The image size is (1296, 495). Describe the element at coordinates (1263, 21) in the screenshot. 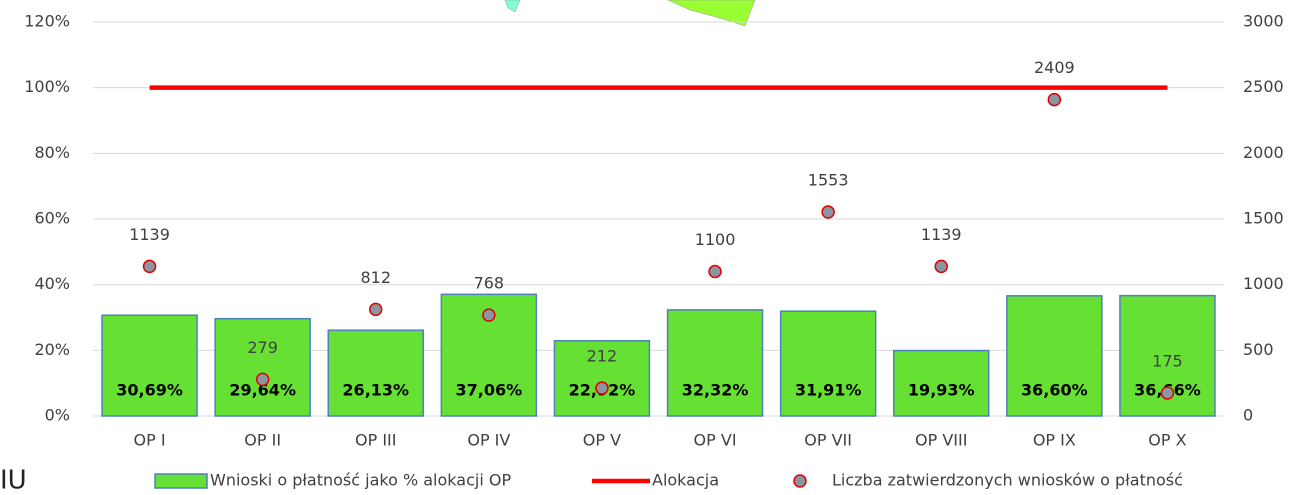

I see `y2-tick-label: 3000` at that location.